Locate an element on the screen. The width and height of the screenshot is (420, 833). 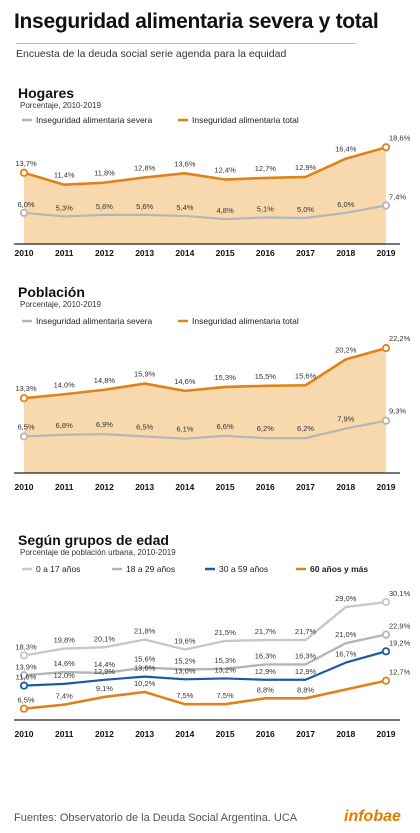
data-label: 13,2% is located at coordinates (225, 669).